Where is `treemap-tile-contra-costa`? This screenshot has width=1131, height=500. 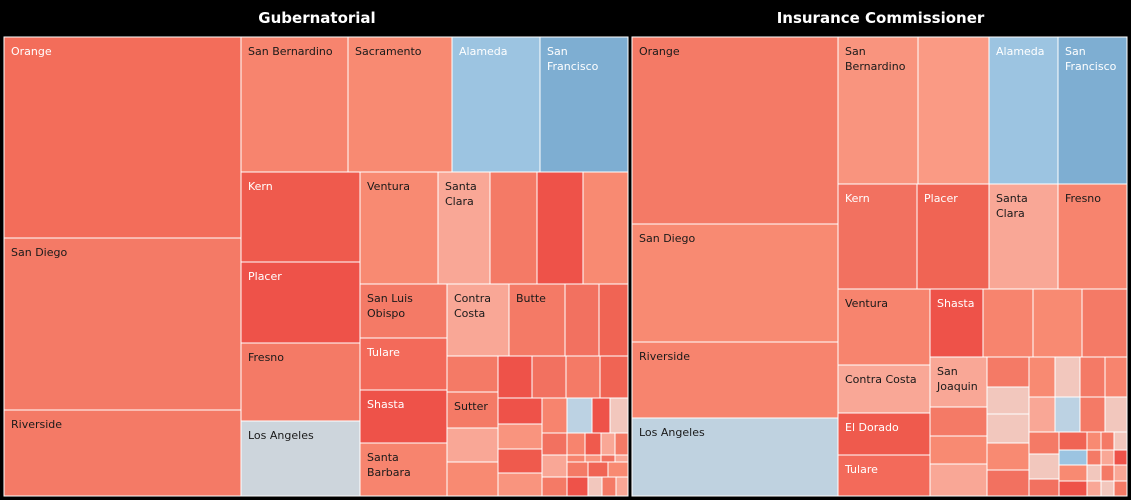
treemap-tile-contra-costa is located at coordinates (884, 389).